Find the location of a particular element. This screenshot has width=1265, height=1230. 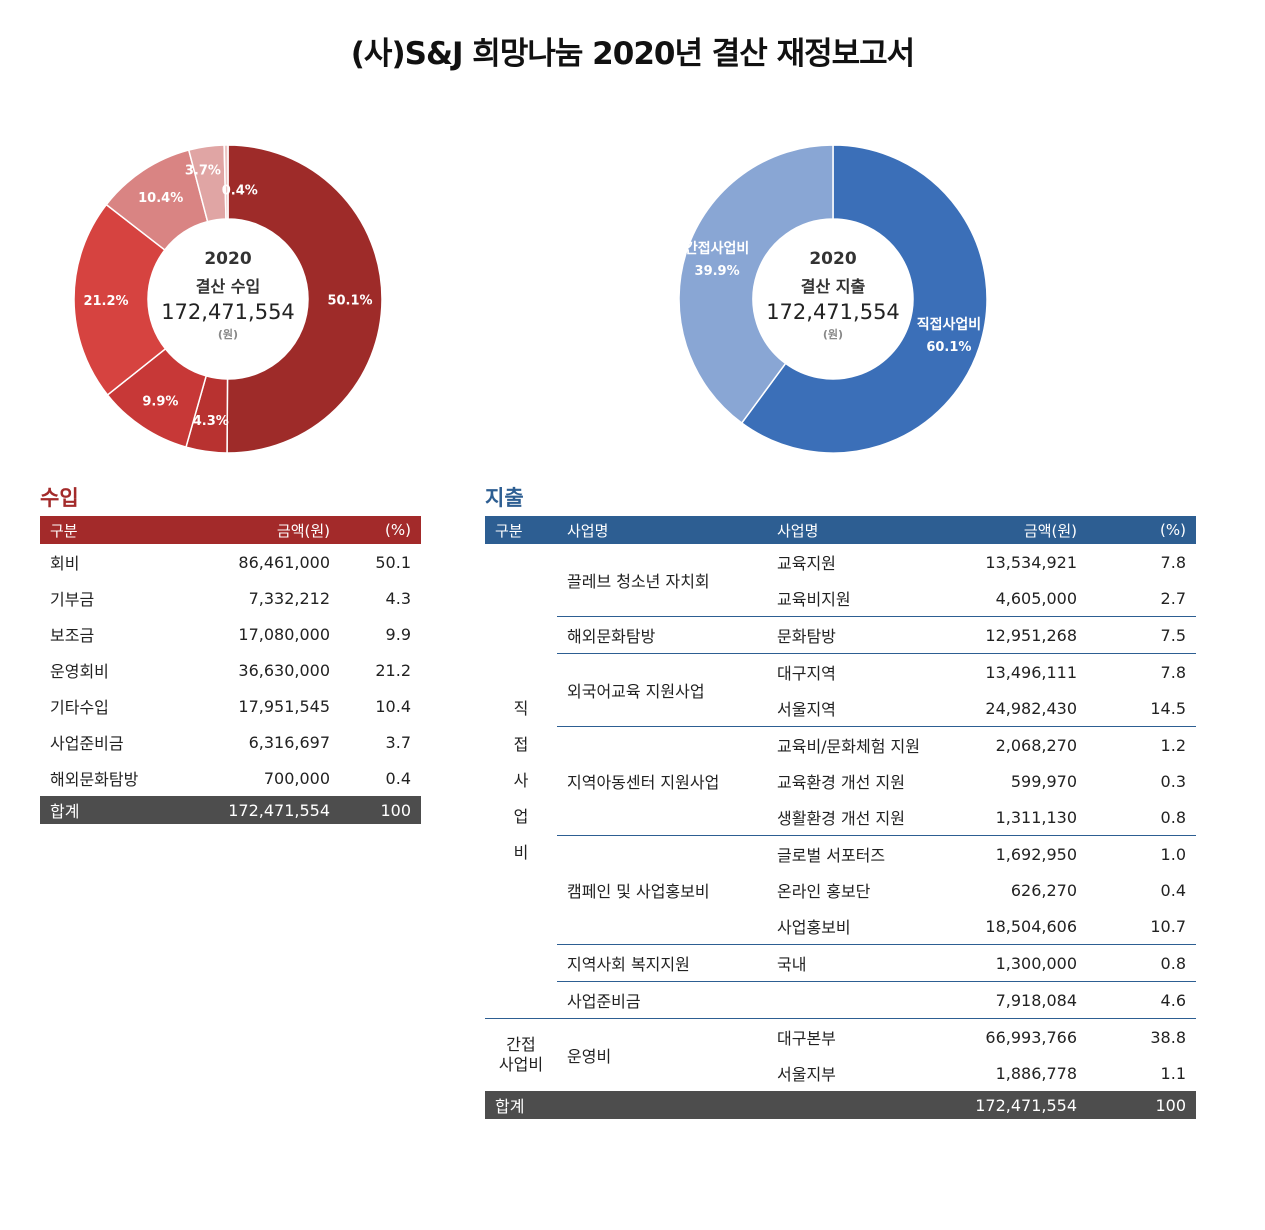

expense-project-cell: 지역아동센터 지원사업 is located at coordinates (662, 781).